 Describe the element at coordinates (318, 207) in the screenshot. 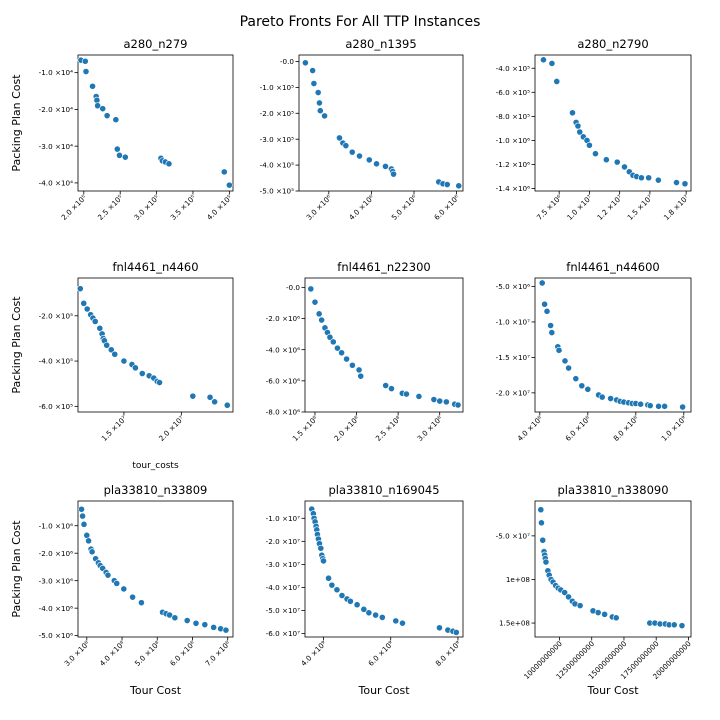

I see `x-tick-label: 3.0 ×10⁶` at that location.